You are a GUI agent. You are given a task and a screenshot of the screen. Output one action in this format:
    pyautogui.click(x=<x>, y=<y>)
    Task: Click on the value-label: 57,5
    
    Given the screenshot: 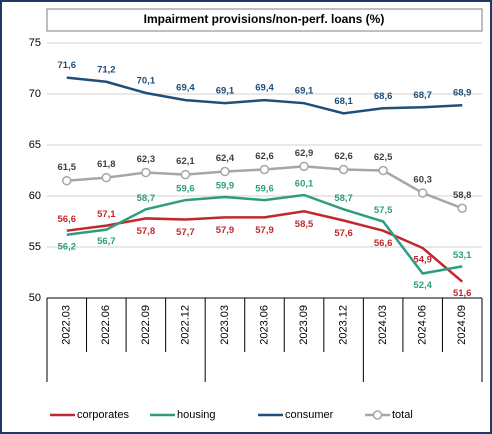 What is the action you would take?
    pyautogui.click(x=383, y=210)
    